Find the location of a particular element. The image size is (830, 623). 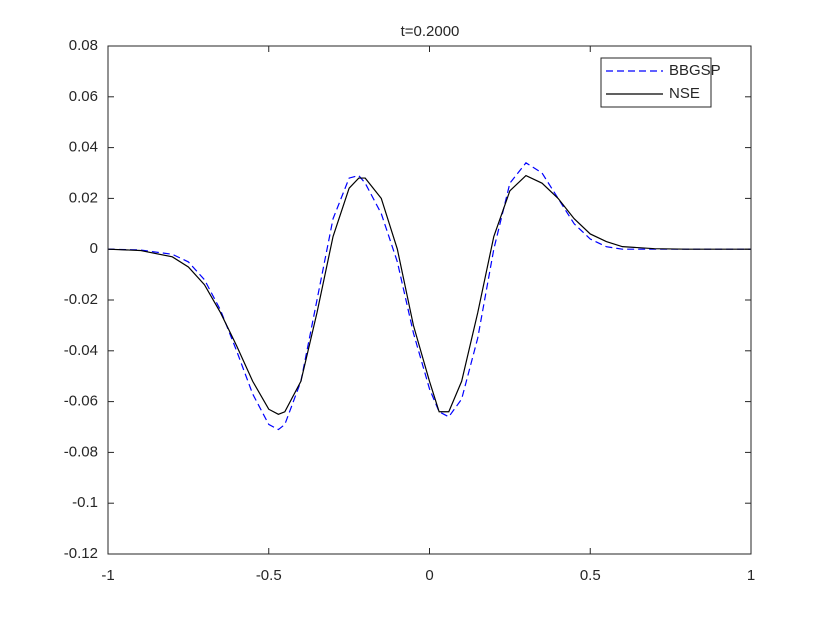

y-tick-label: -0.1 is located at coordinates (85, 502).